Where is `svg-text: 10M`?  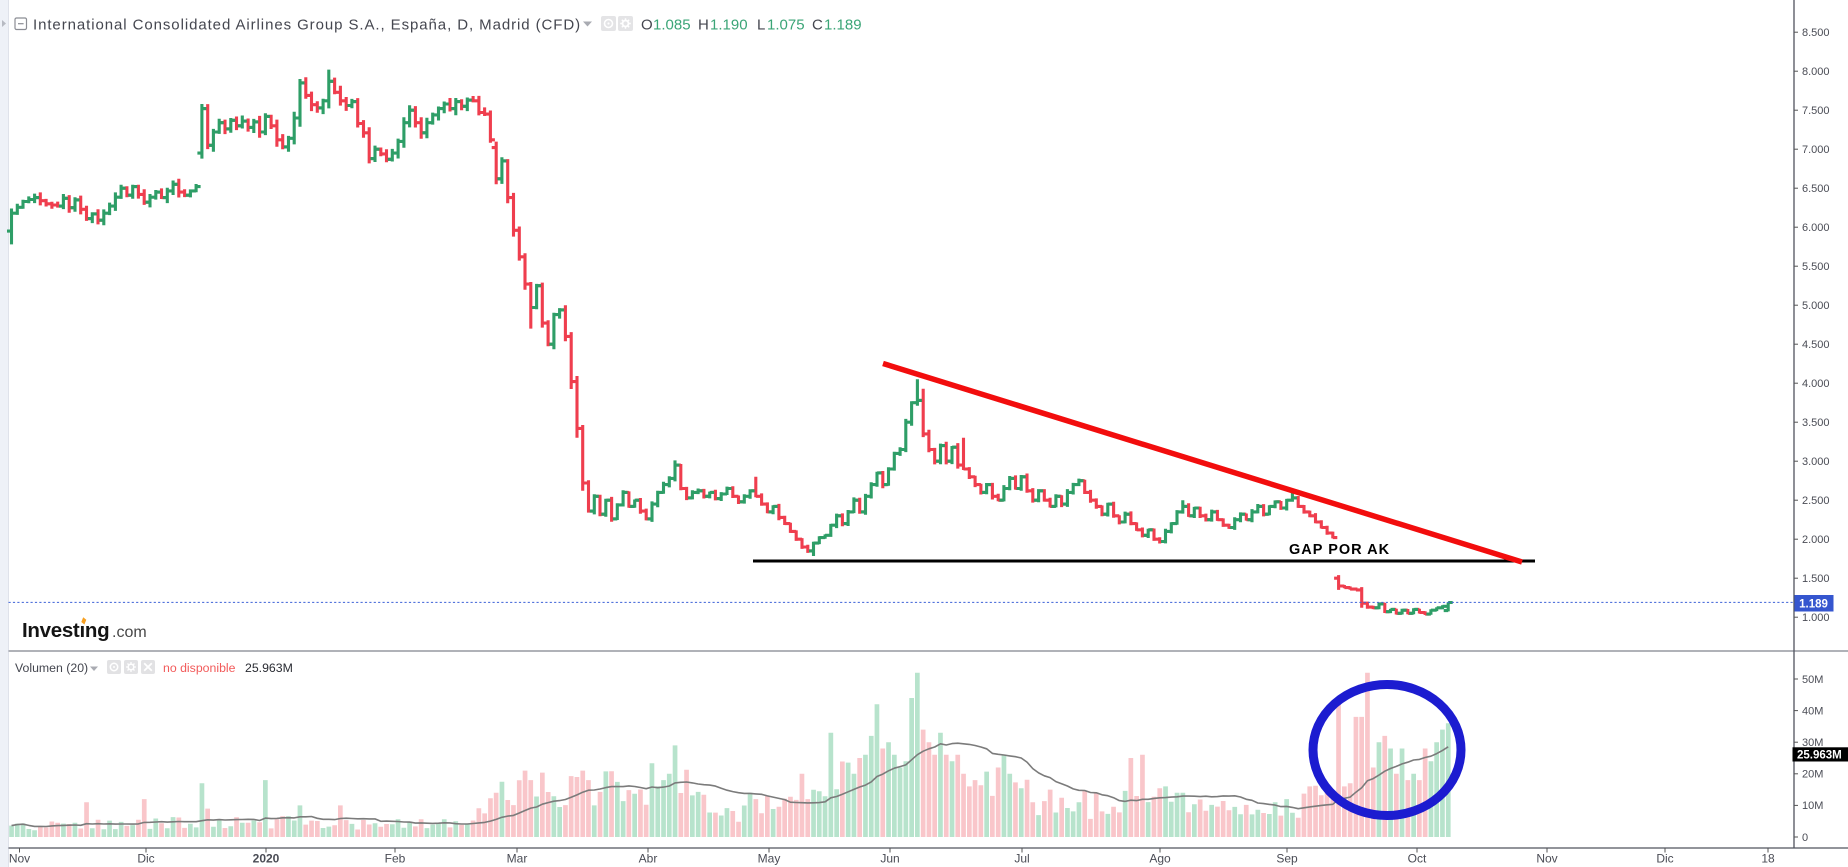 svg-text: 10M is located at coordinates (1812, 806).